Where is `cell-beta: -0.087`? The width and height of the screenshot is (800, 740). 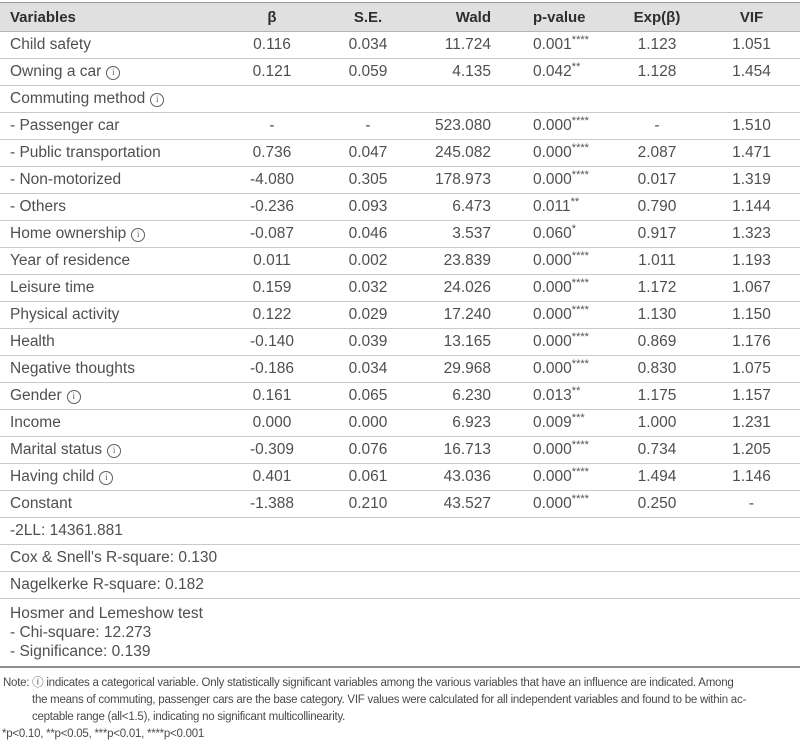 cell-beta: -0.087 is located at coordinates (272, 234).